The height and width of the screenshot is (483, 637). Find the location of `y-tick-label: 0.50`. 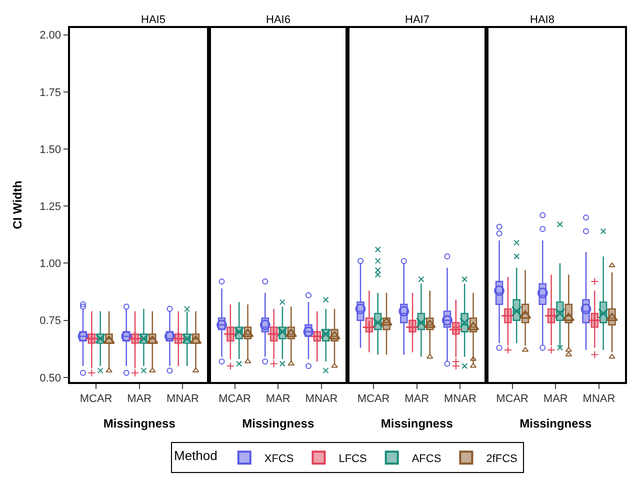

y-tick-label: 0.50 is located at coordinates (51, 378).